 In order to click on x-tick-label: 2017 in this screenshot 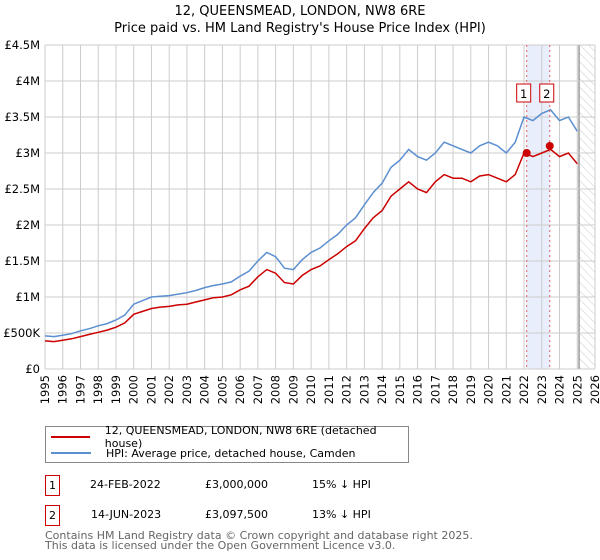, I will do `click(435, 389)`.